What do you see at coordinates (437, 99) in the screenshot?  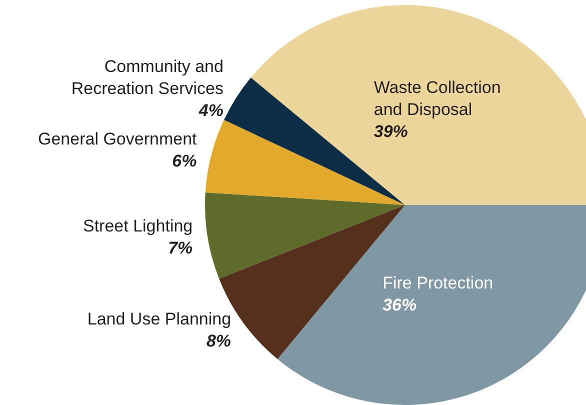 I see `slice-label: Waste Collection and Disposal` at bounding box center [437, 99].